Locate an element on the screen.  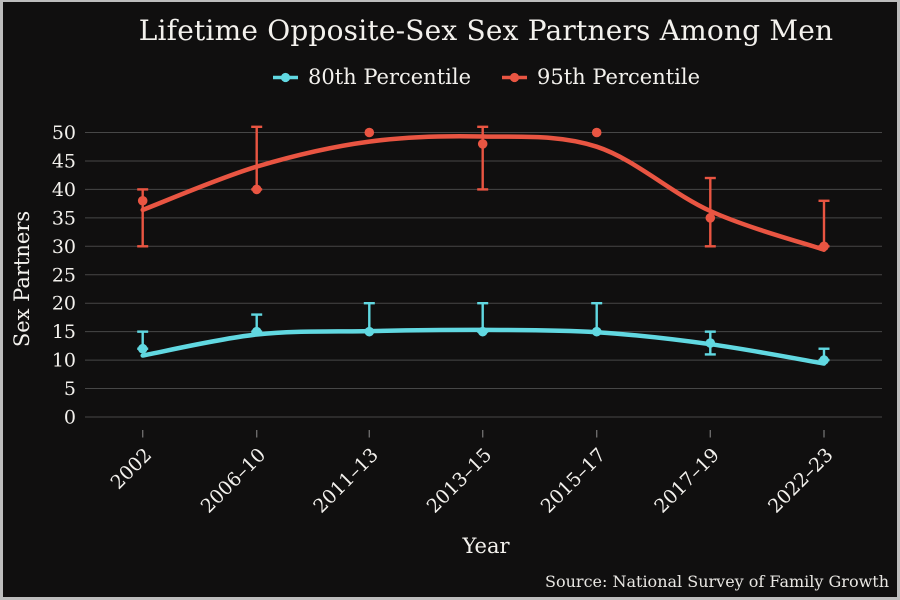
y-tick-label: 40 is located at coordinates (64, 190).